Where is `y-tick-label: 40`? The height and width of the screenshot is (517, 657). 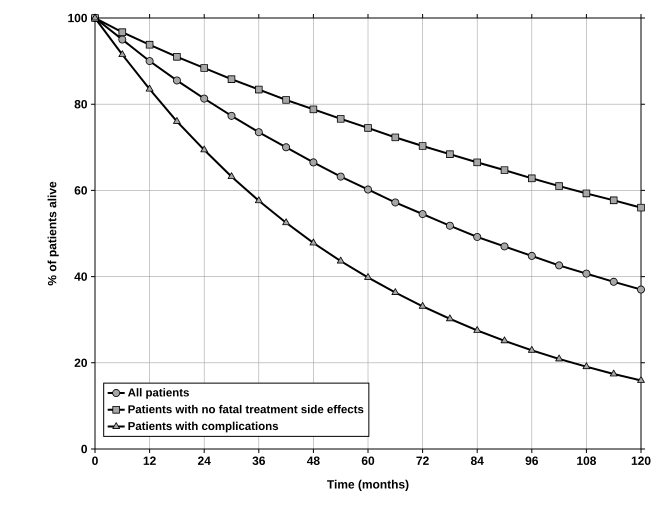
y-tick-label: 40 is located at coordinates (80, 276).